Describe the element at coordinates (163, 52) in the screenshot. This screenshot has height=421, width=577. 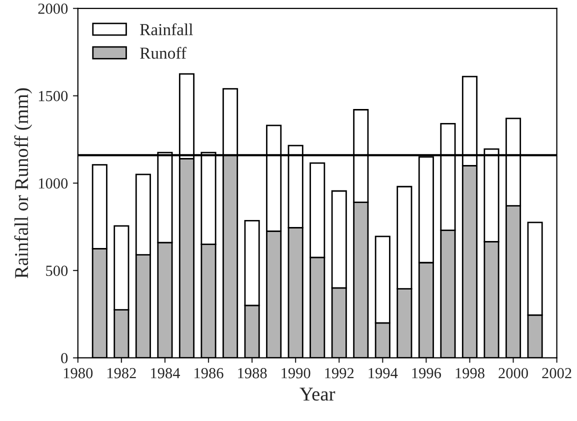
I see `legend-label: Runoff` at that location.